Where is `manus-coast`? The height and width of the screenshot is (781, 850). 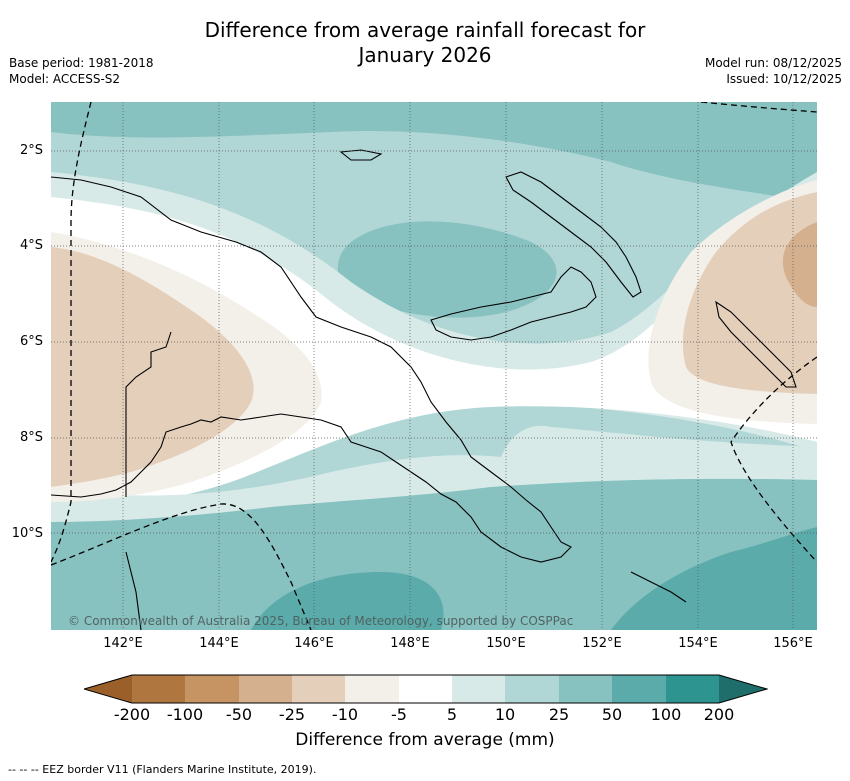
manus-coast is located at coordinates (361, 155).